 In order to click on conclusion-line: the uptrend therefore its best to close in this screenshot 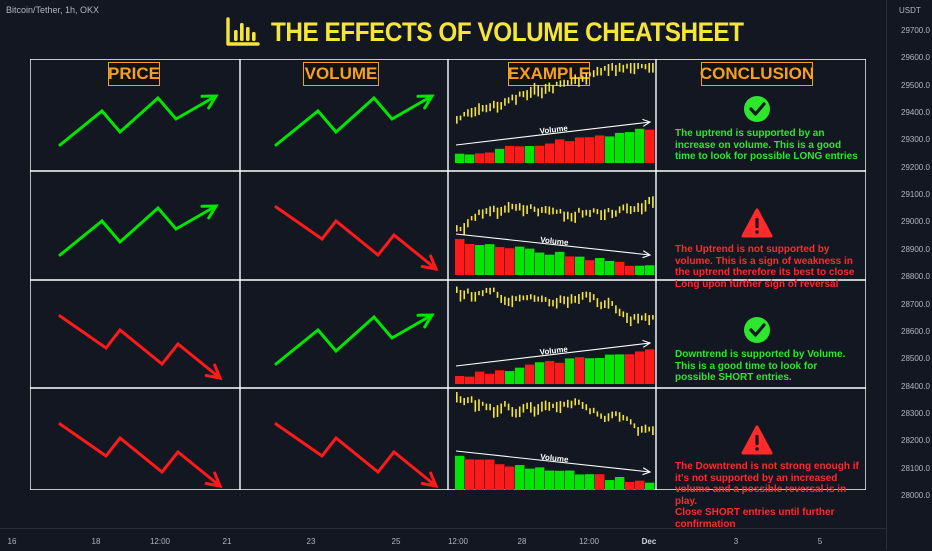, I will do `click(765, 272)`.